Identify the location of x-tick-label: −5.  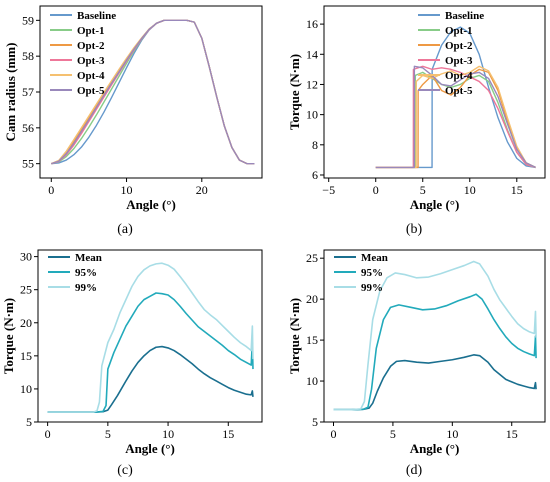
(328, 190).